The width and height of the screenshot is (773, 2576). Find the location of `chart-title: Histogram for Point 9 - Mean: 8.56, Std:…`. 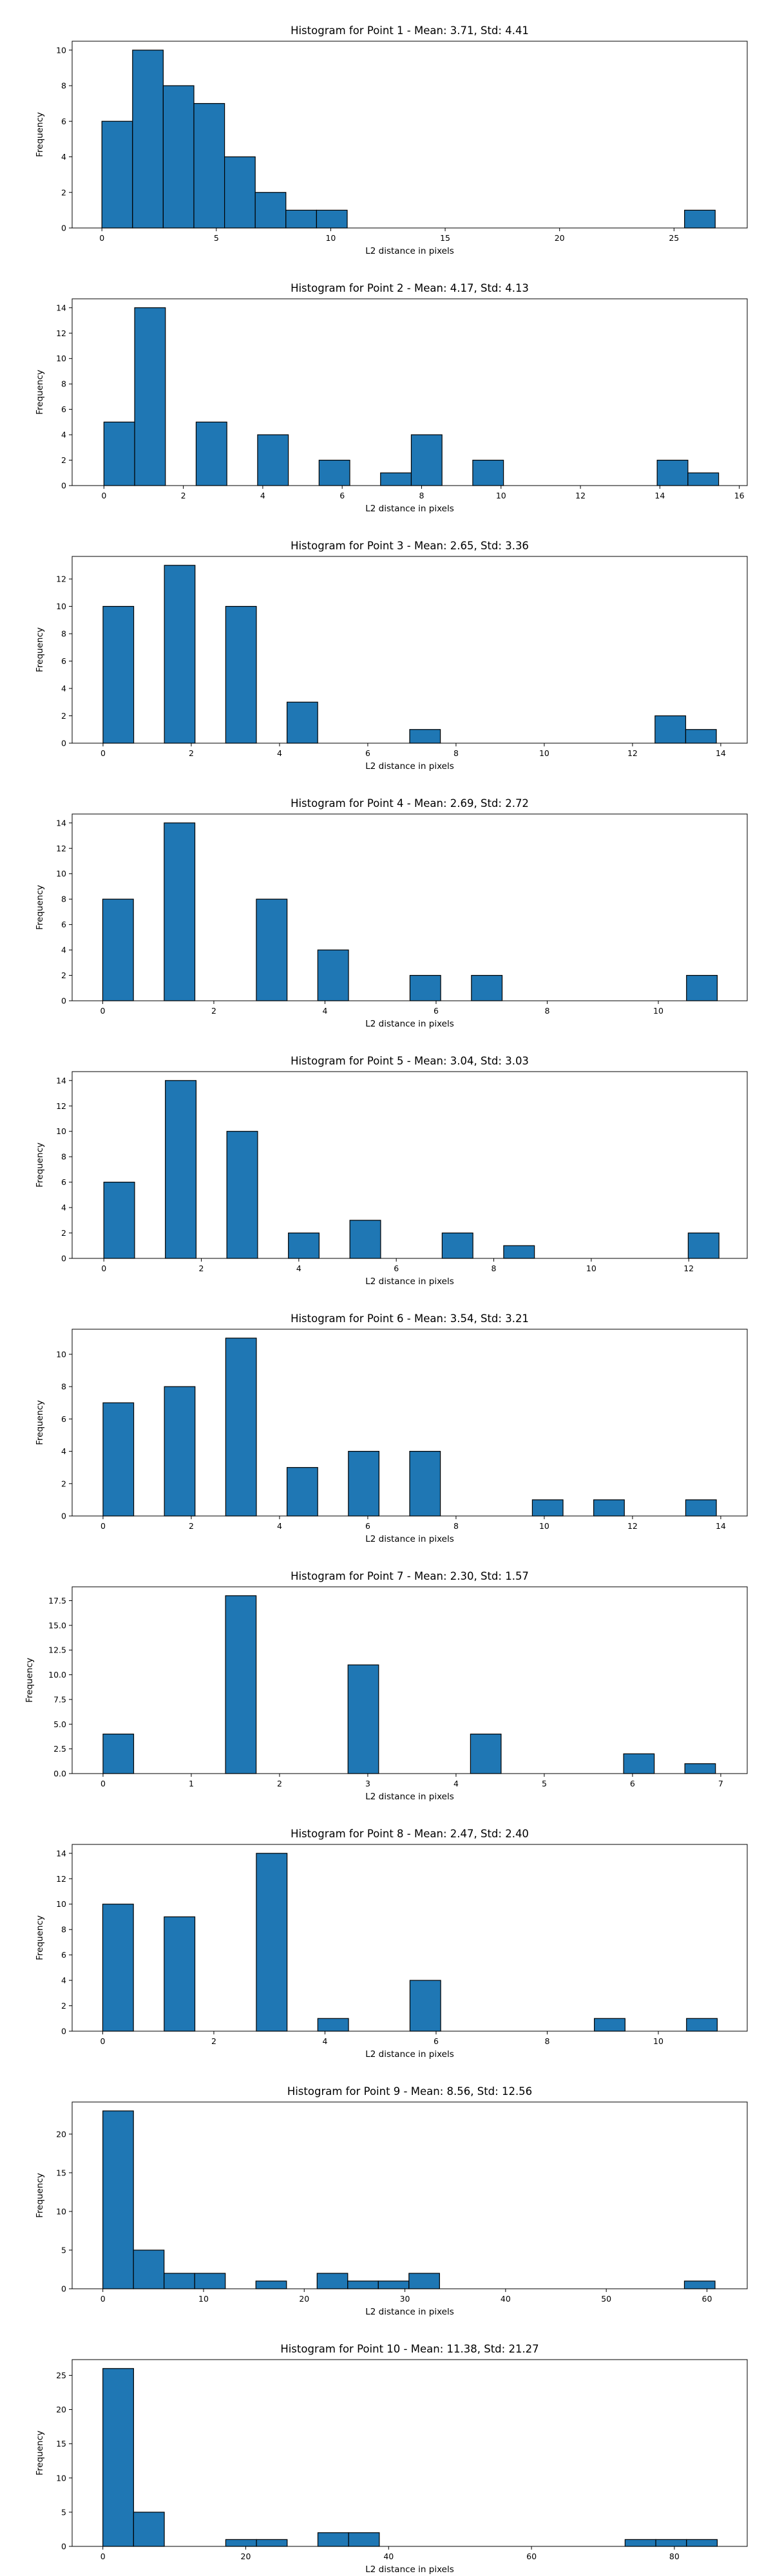

chart-title: Histogram for Point 9 - Mean: 8.56, Std:… is located at coordinates (409, 2091).